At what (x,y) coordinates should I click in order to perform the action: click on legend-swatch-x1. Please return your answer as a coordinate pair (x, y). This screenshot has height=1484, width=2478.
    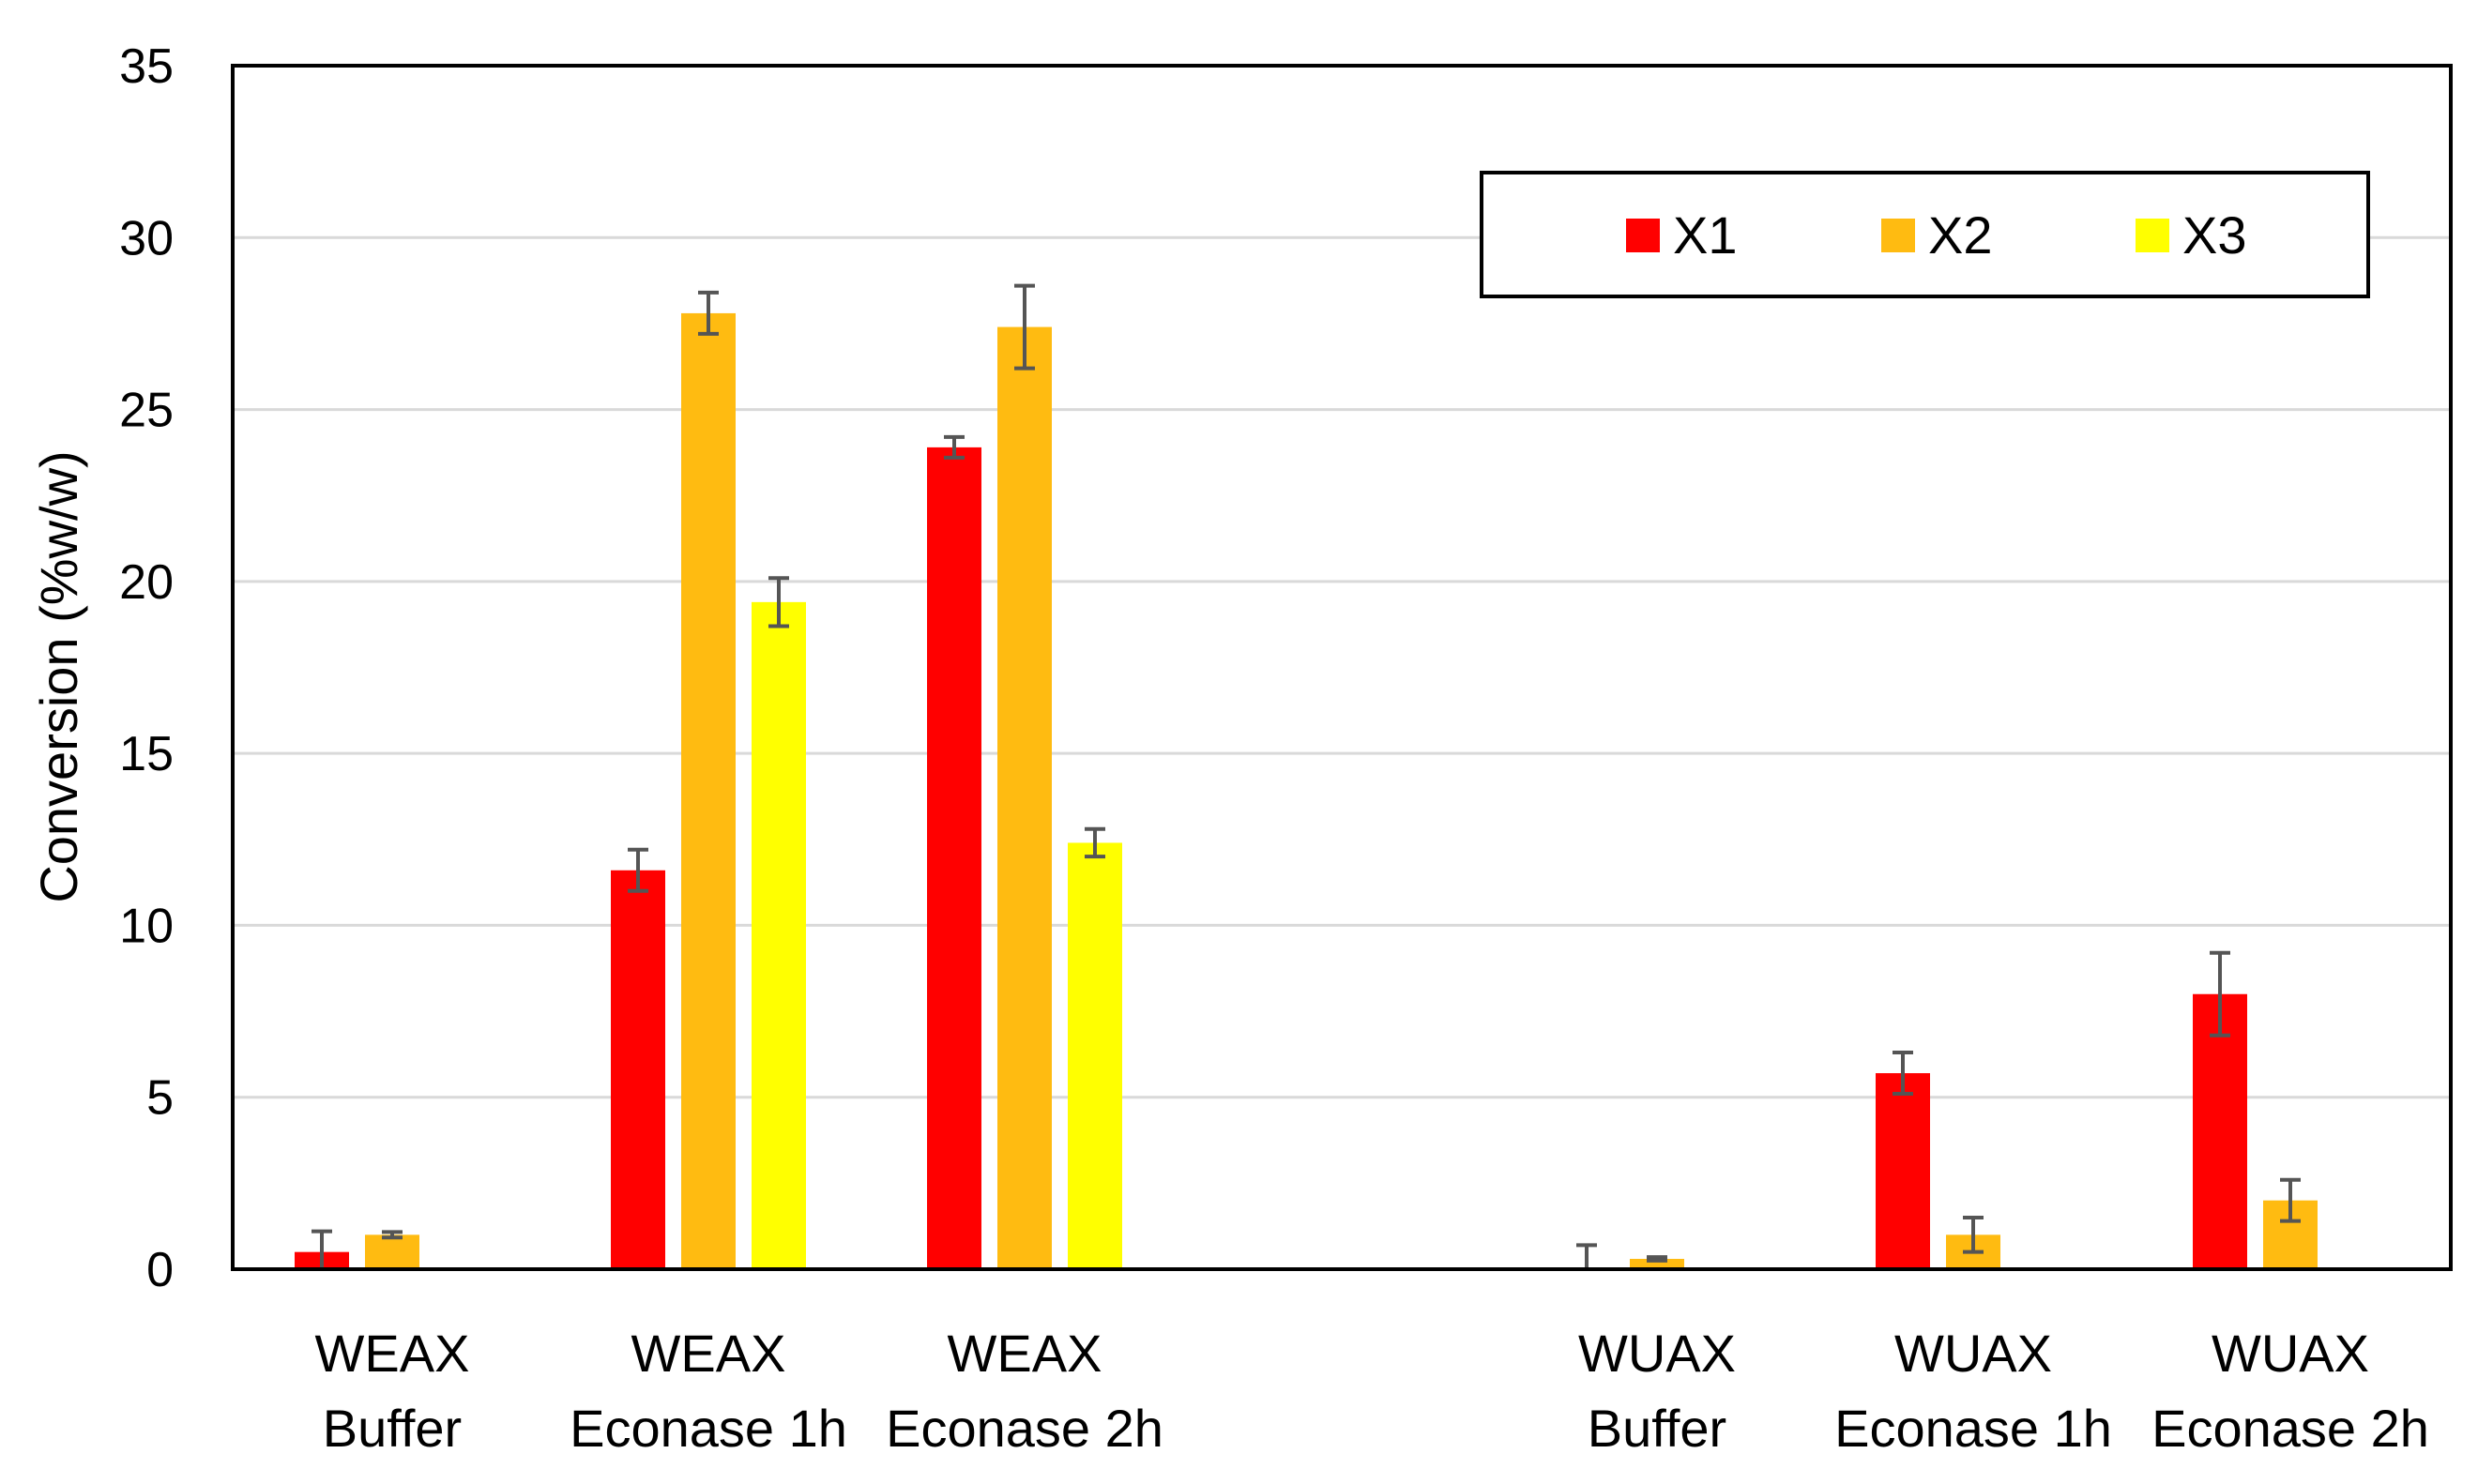
    Looking at the image, I should click on (1643, 236).